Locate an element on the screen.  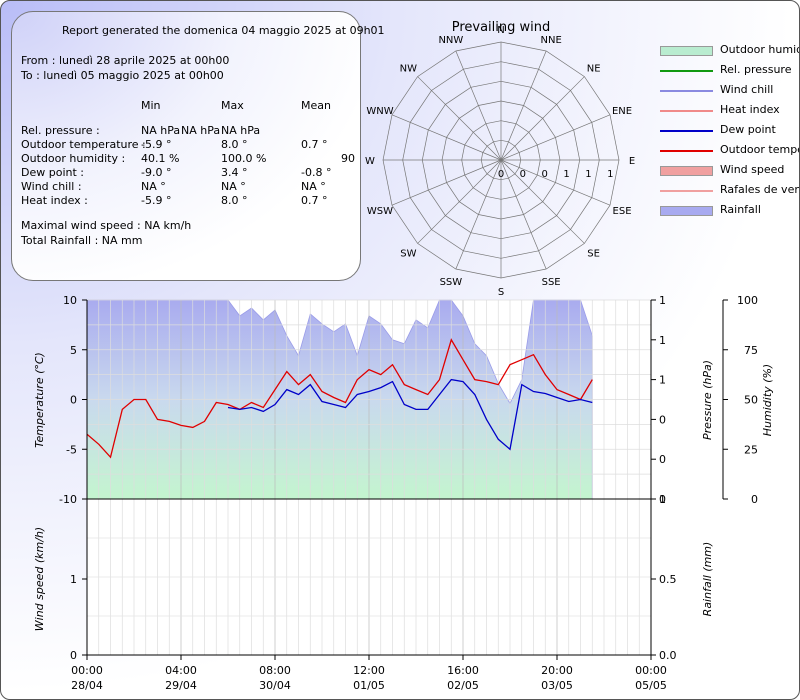
row-max: NA ° is located at coordinates (233, 186).